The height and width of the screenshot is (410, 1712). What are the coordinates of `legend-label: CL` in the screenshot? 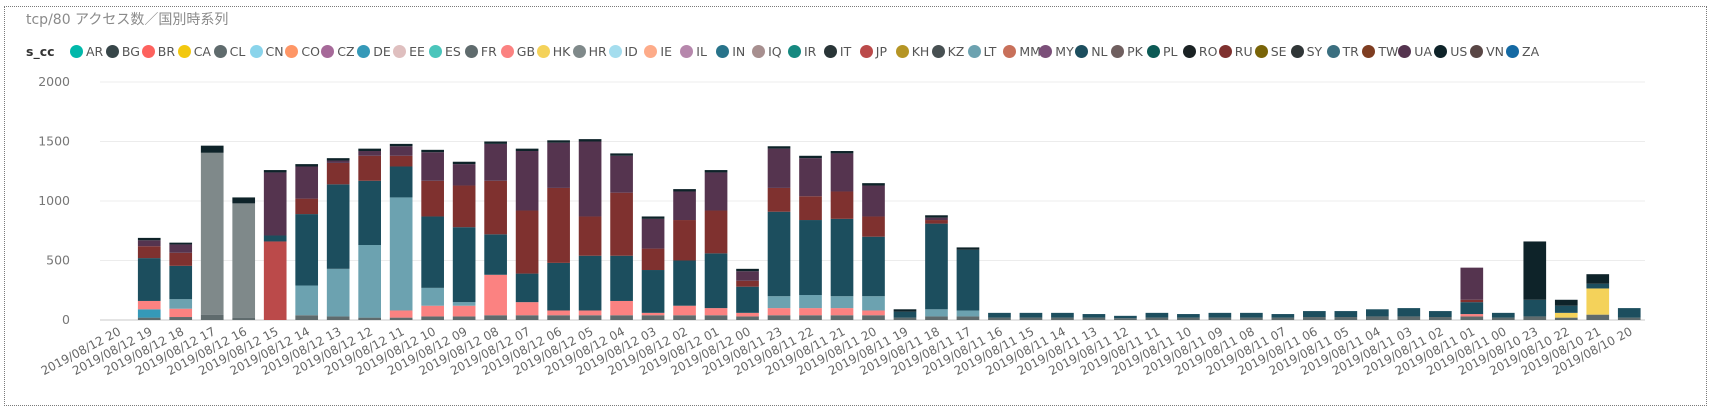 It's located at (237, 51).